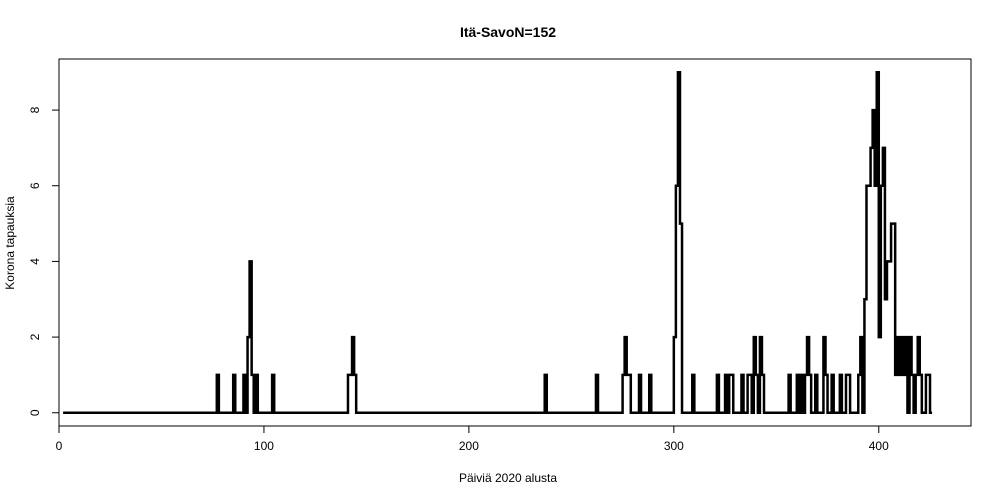 Image resolution: width=1000 pixels, height=500 pixels. Describe the element at coordinates (508, 32) in the screenshot. I see `chart-title: Itä-SavoN=152` at that location.